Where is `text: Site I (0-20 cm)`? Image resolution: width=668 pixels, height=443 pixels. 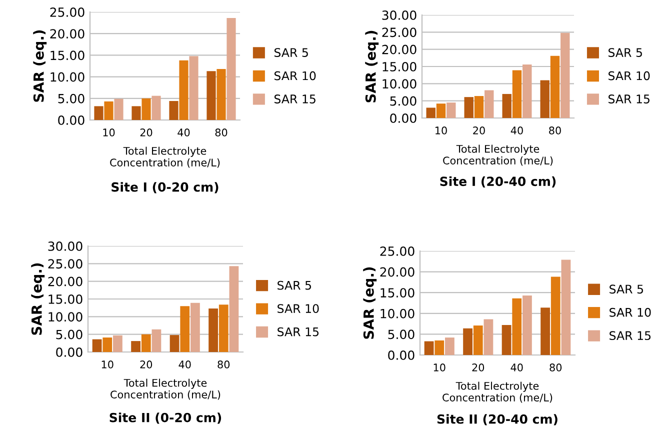
text: Site I (0-20 cm) is located at coordinates (165, 188).